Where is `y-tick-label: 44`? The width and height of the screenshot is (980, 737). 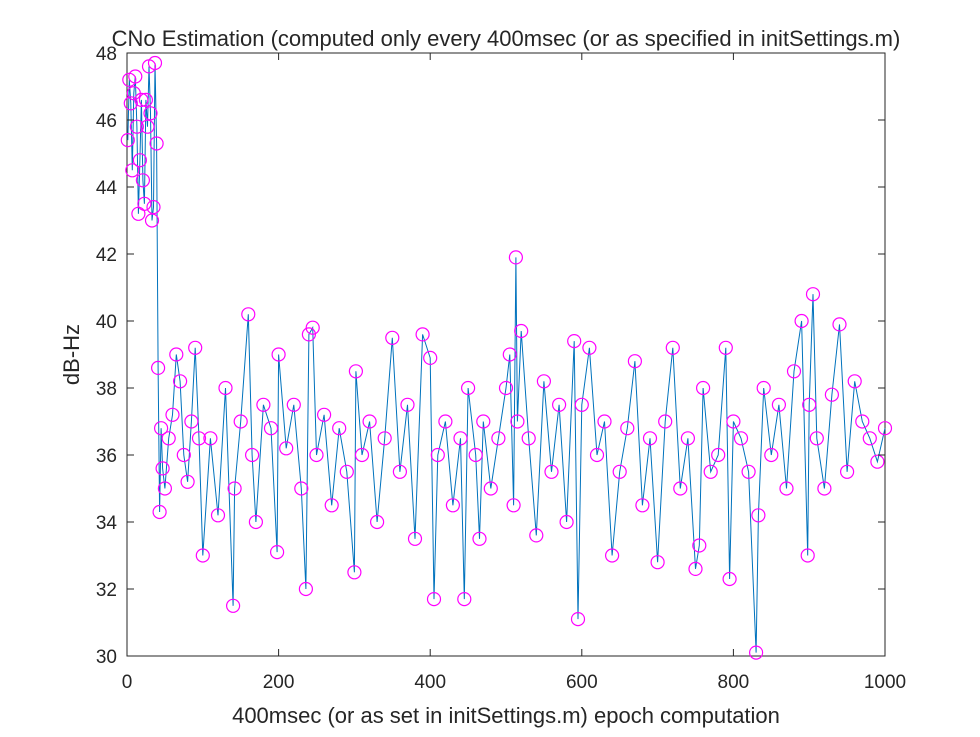 y-tick-label: 44 is located at coordinates (107, 188).